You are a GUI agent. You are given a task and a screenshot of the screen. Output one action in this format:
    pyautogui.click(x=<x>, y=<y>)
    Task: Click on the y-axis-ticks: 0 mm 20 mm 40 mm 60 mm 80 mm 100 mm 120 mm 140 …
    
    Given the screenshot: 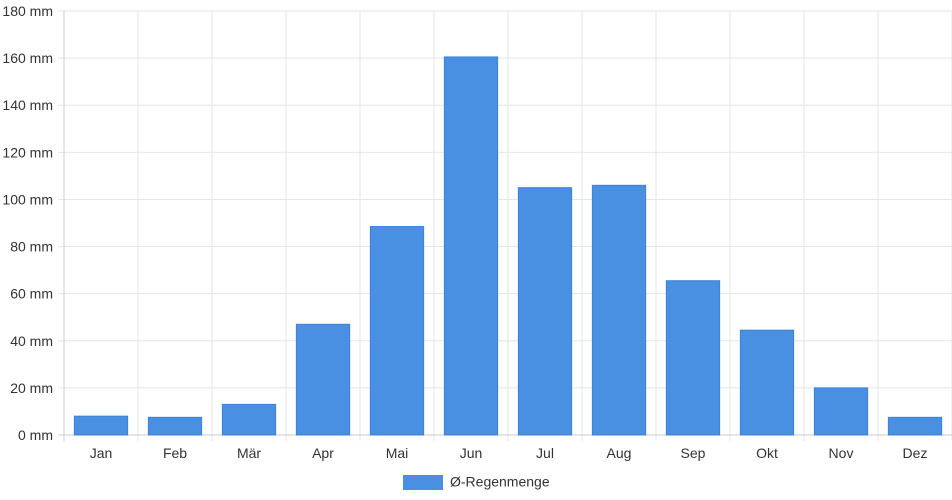 What is the action you would take?
    pyautogui.click(x=27, y=223)
    